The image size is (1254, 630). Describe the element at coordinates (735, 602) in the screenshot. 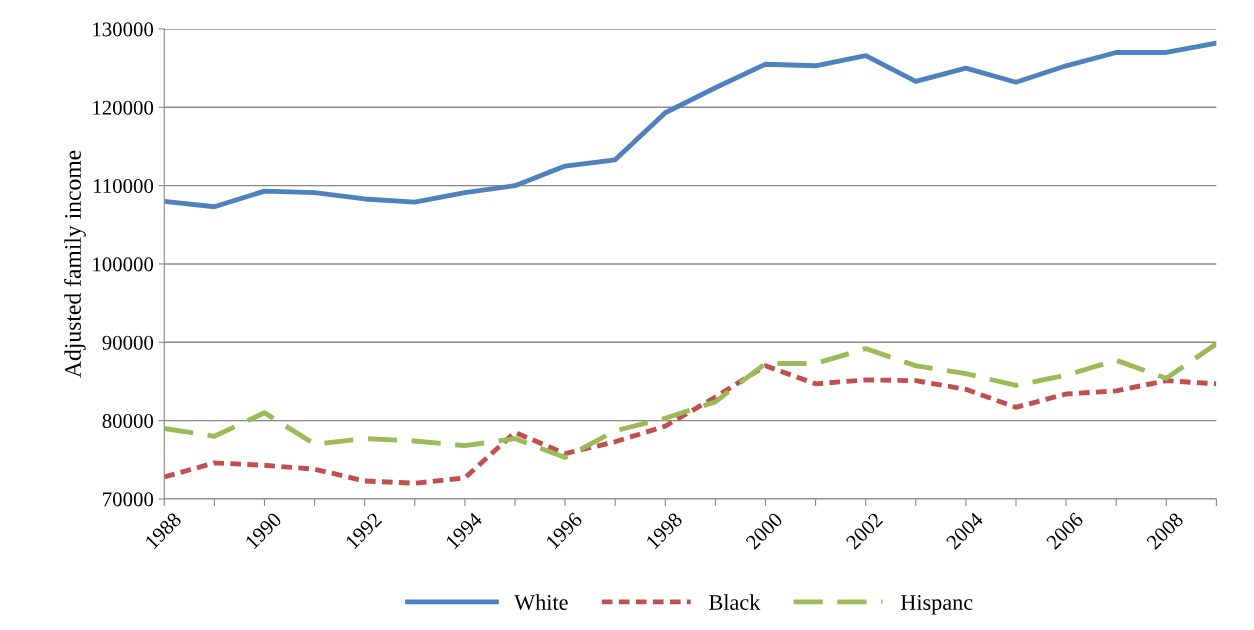

I see `legend-label: Black` at that location.